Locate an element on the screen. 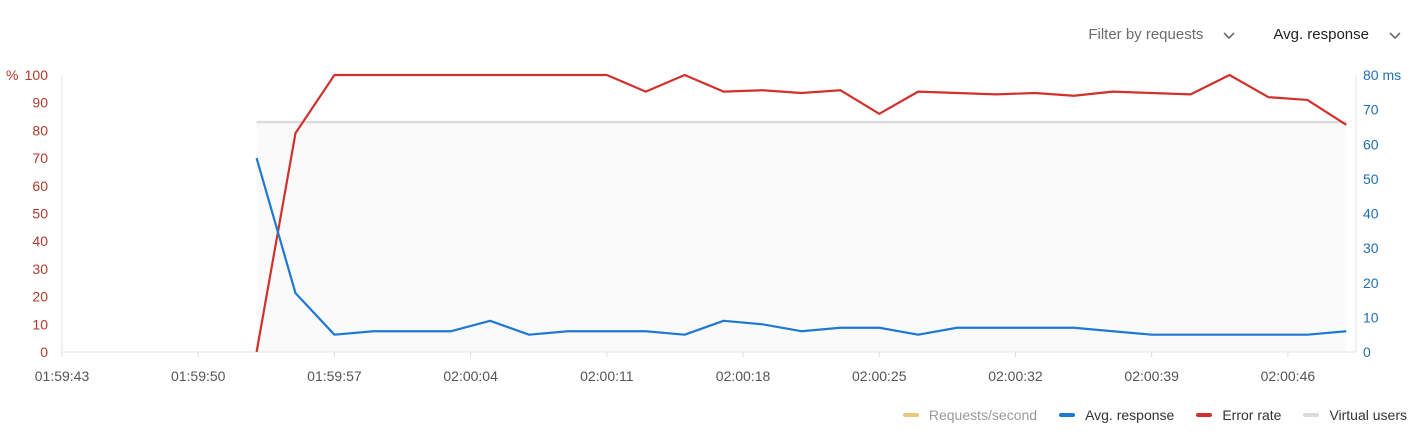 This screenshot has height=436, width=1421. metric-dropdown-label: Avg. response is located at coordinates (1321, 34).